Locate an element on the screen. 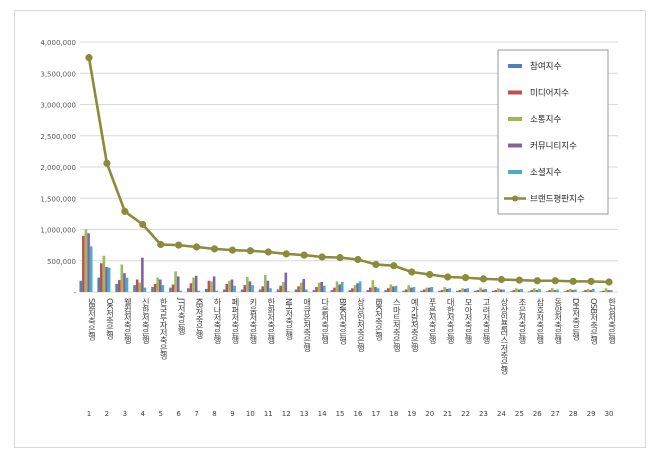 This screenshot has width=660, height=457. x-category-label: 조은저축은행 is located at coordinates (522, 321).